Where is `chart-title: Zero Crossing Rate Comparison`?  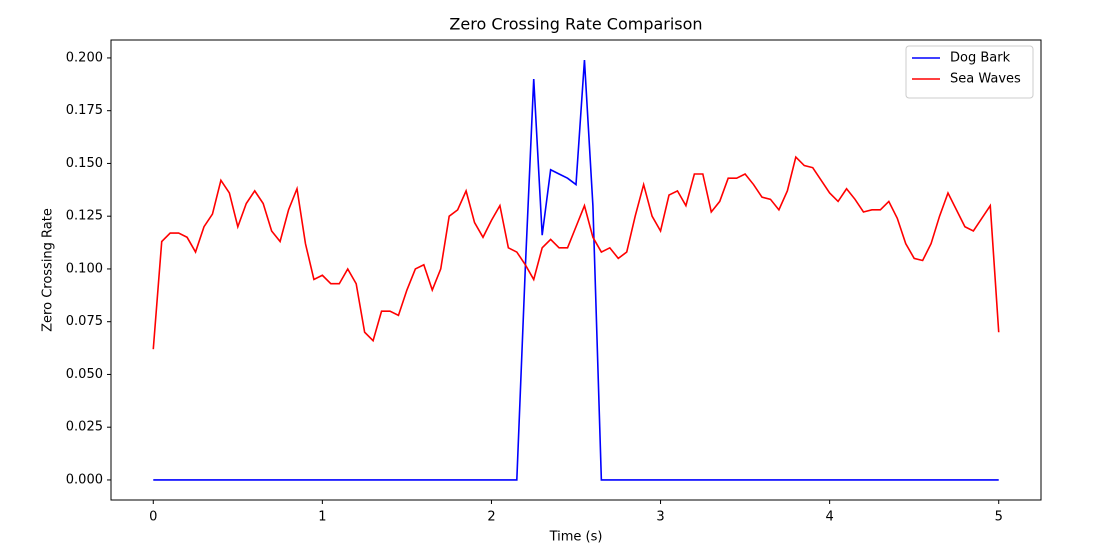 chart-title: Zero Crossing Rate Comparison is located at coordinates (575, 24).